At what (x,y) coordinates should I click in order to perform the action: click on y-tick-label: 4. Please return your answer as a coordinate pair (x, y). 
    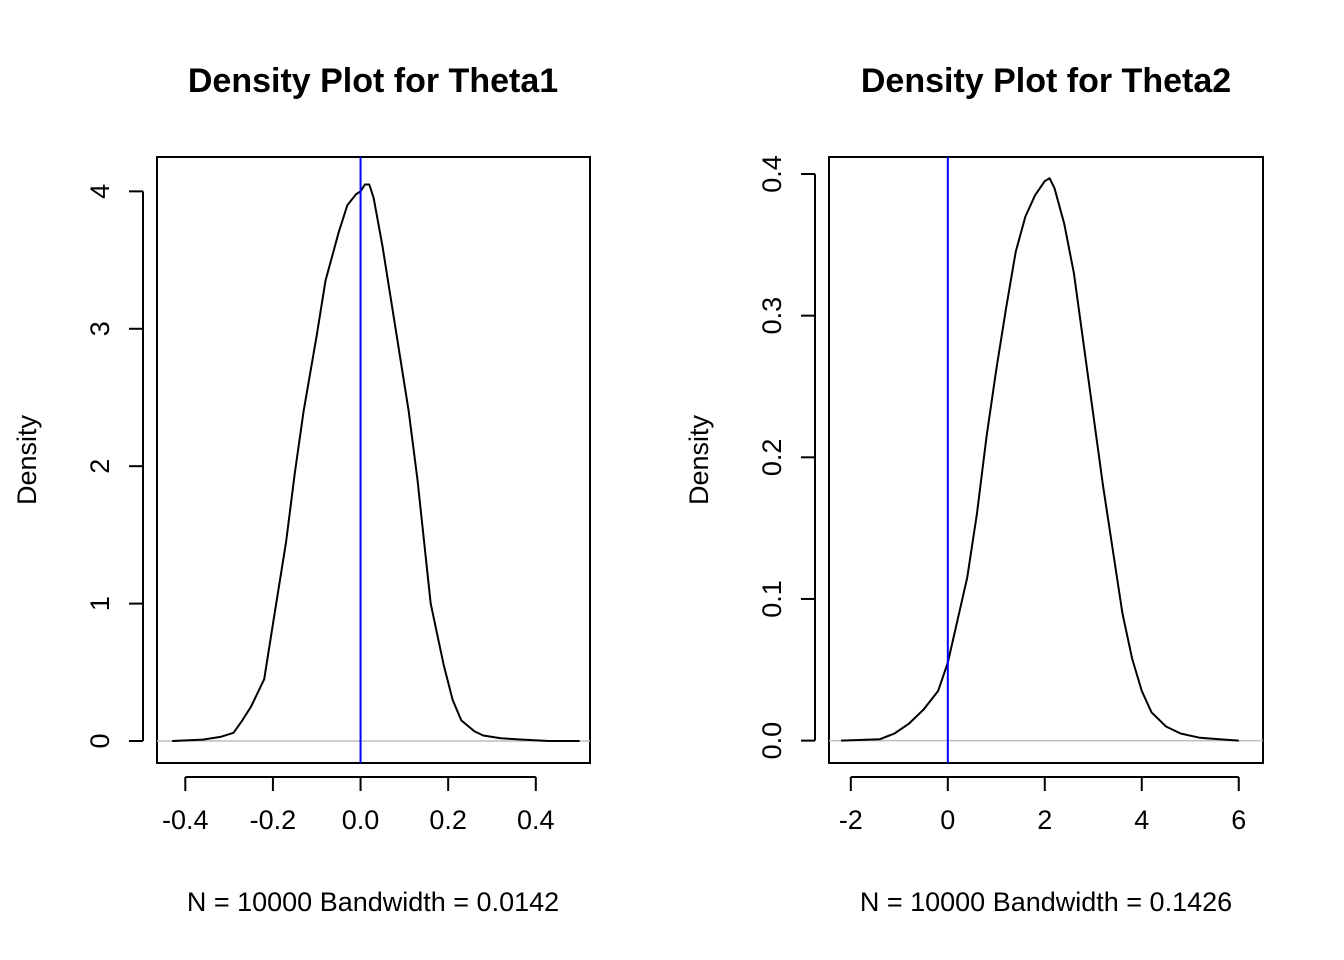
    Looking at the image, I should click on (100, 191).